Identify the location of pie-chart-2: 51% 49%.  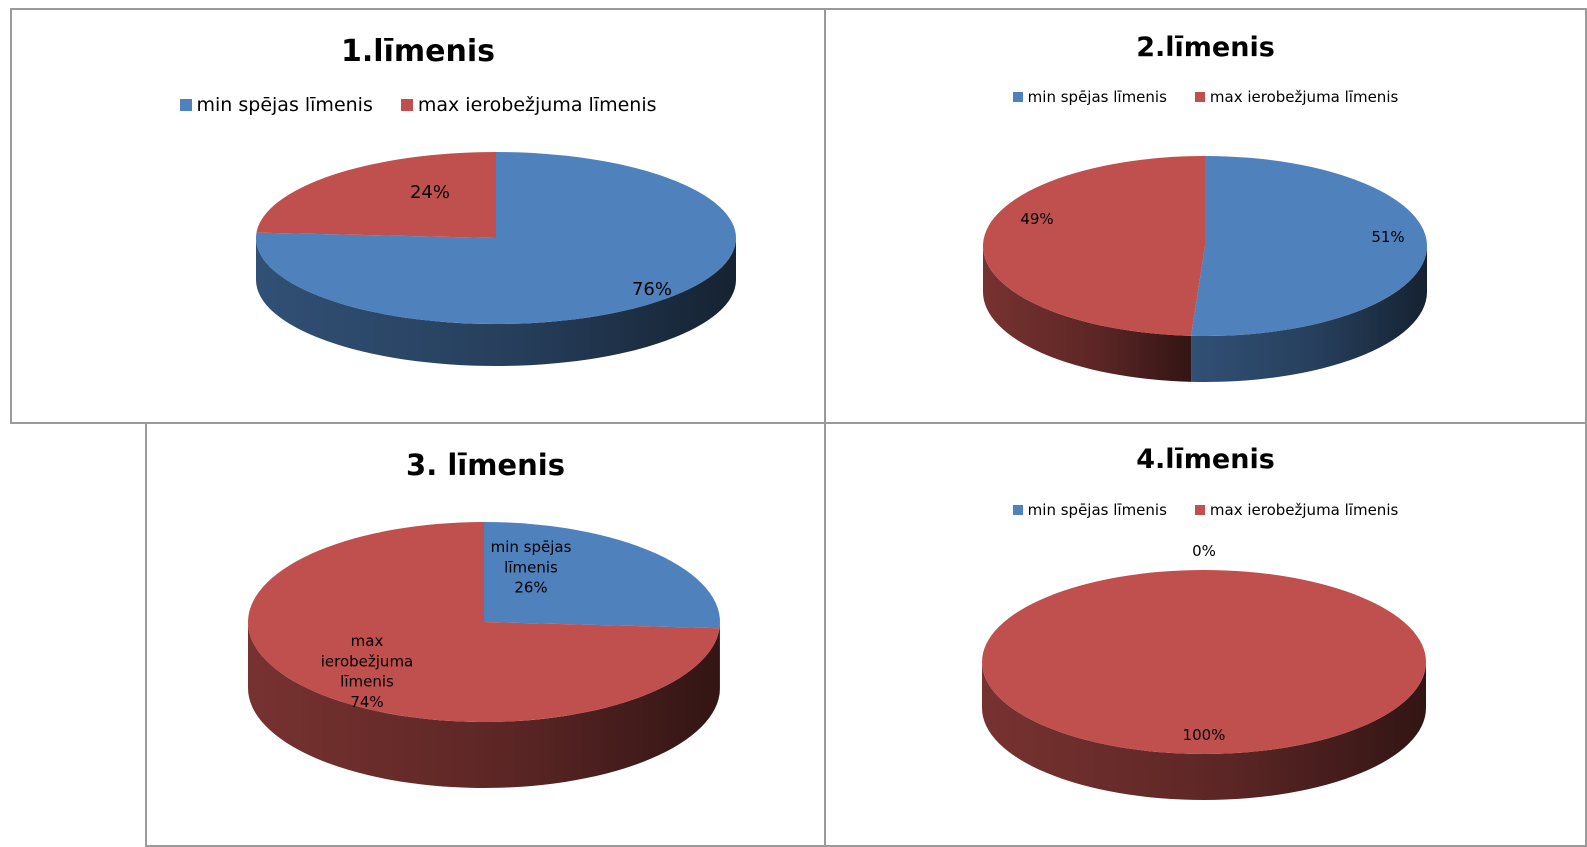
(1204, 269).